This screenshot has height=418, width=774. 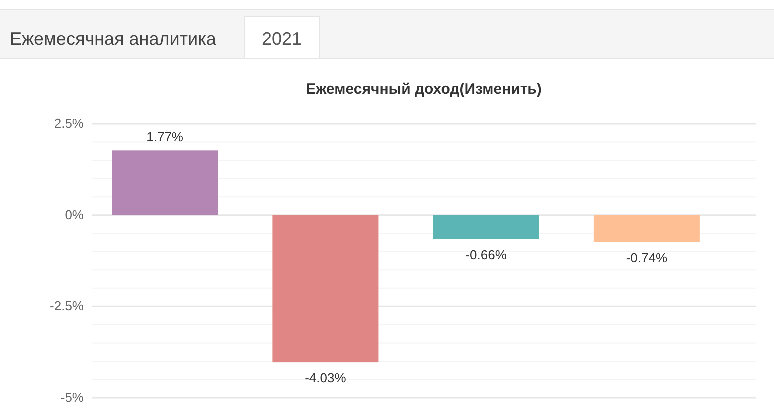 I want to click on chart-title: Ежемесячный доход(Изменить), so click(x=424, y=89).